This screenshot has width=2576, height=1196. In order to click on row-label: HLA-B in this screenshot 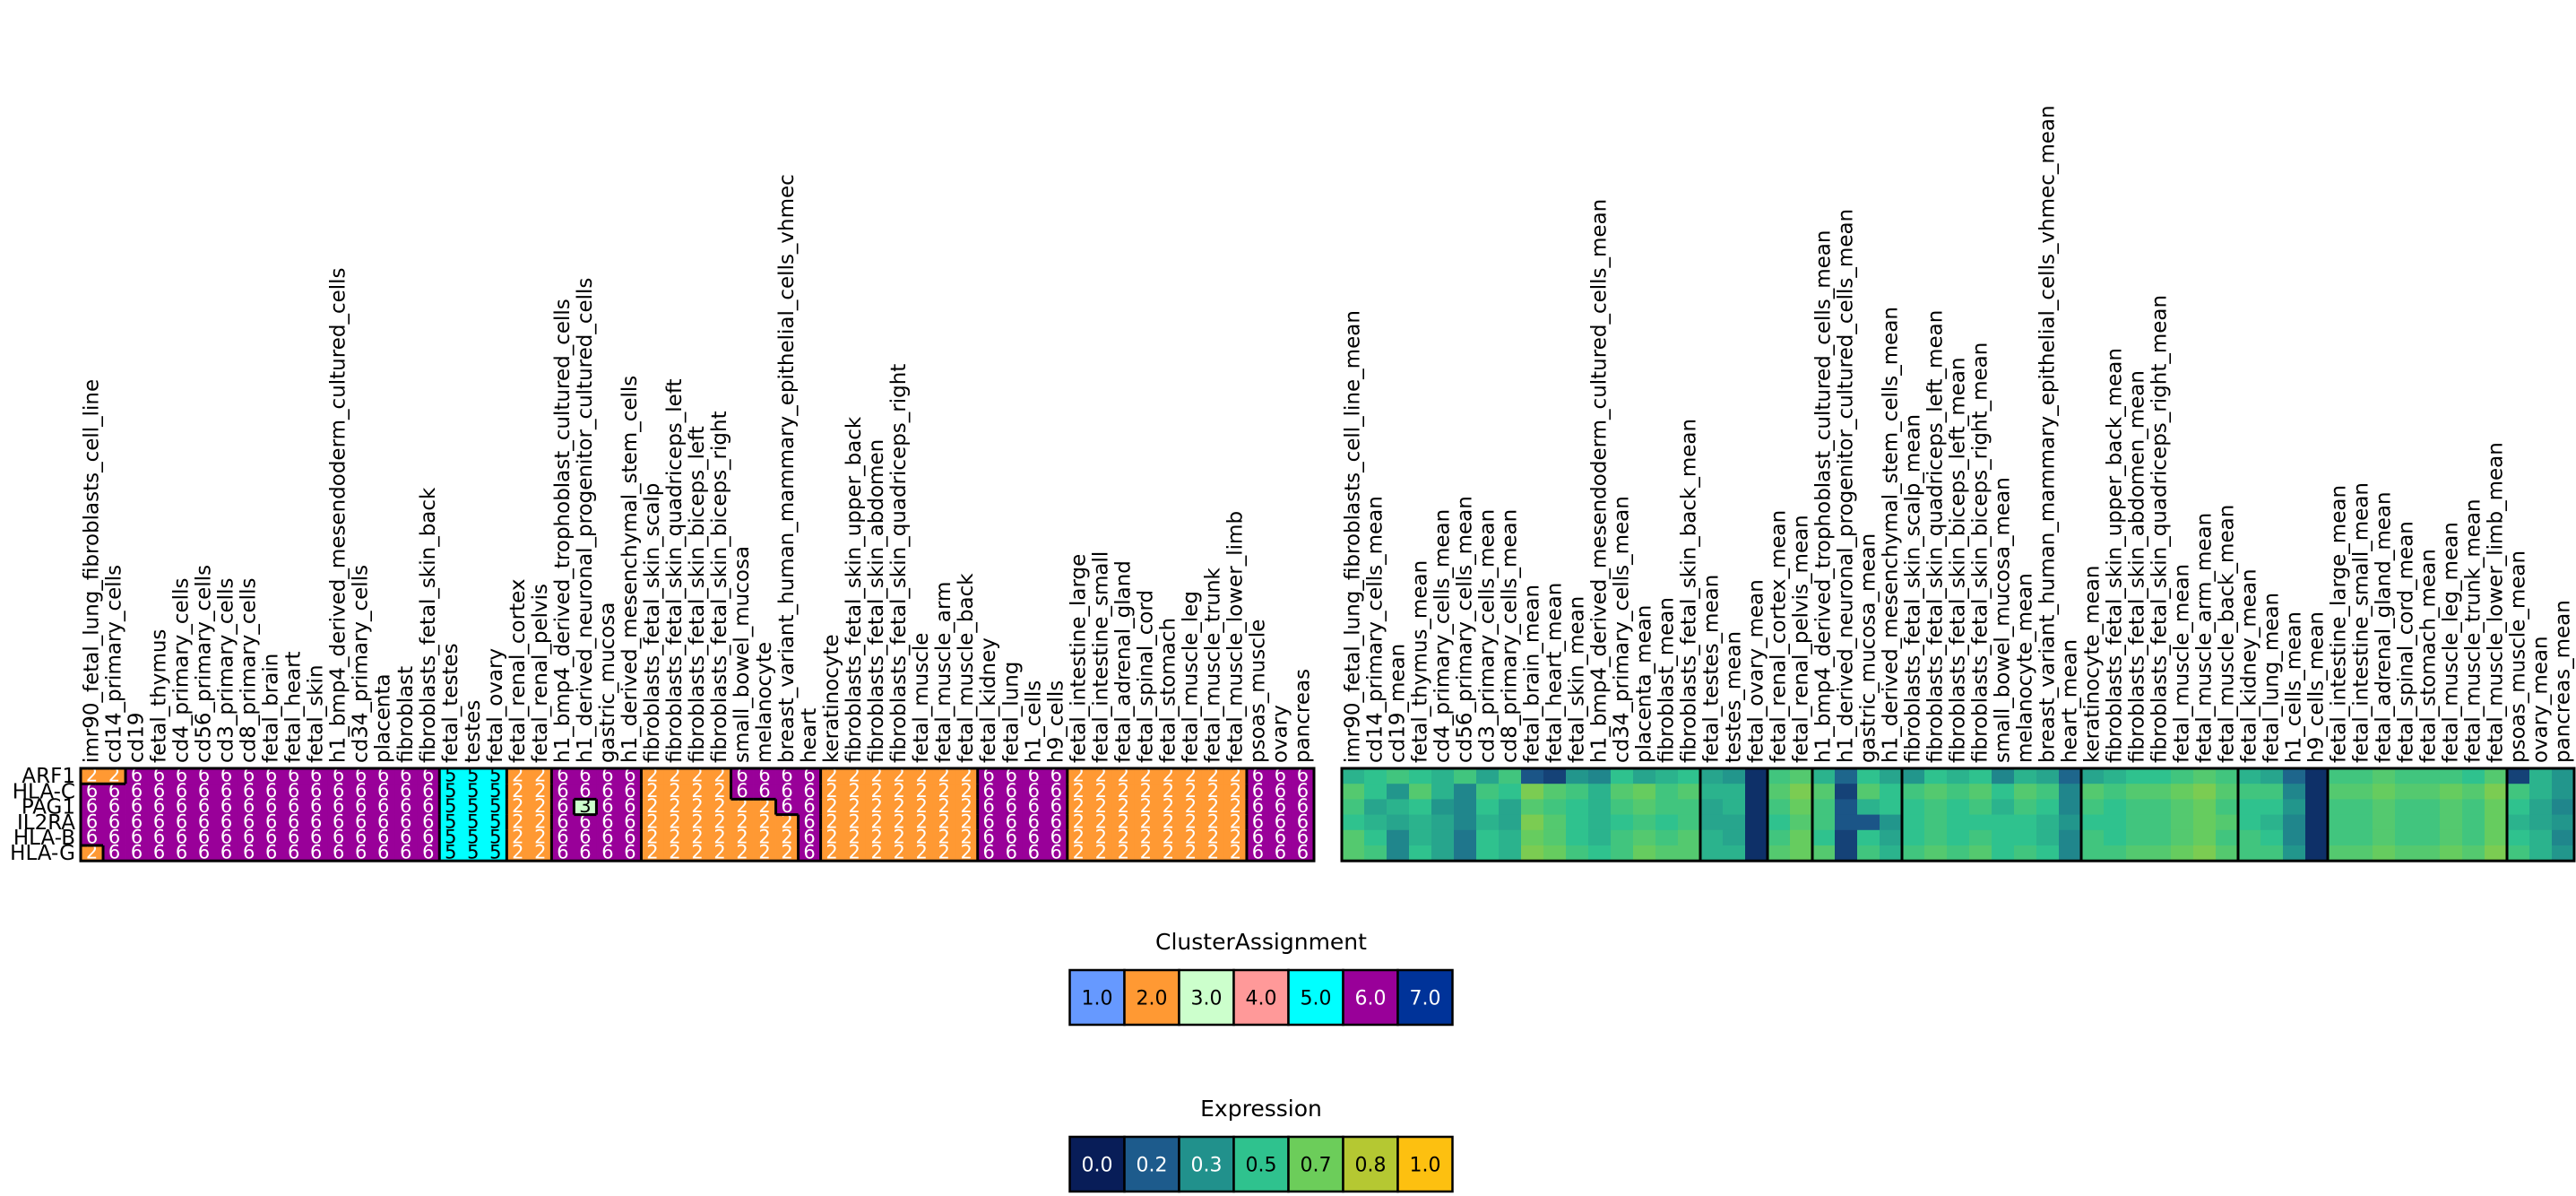, I will do `click(44, 838)`.